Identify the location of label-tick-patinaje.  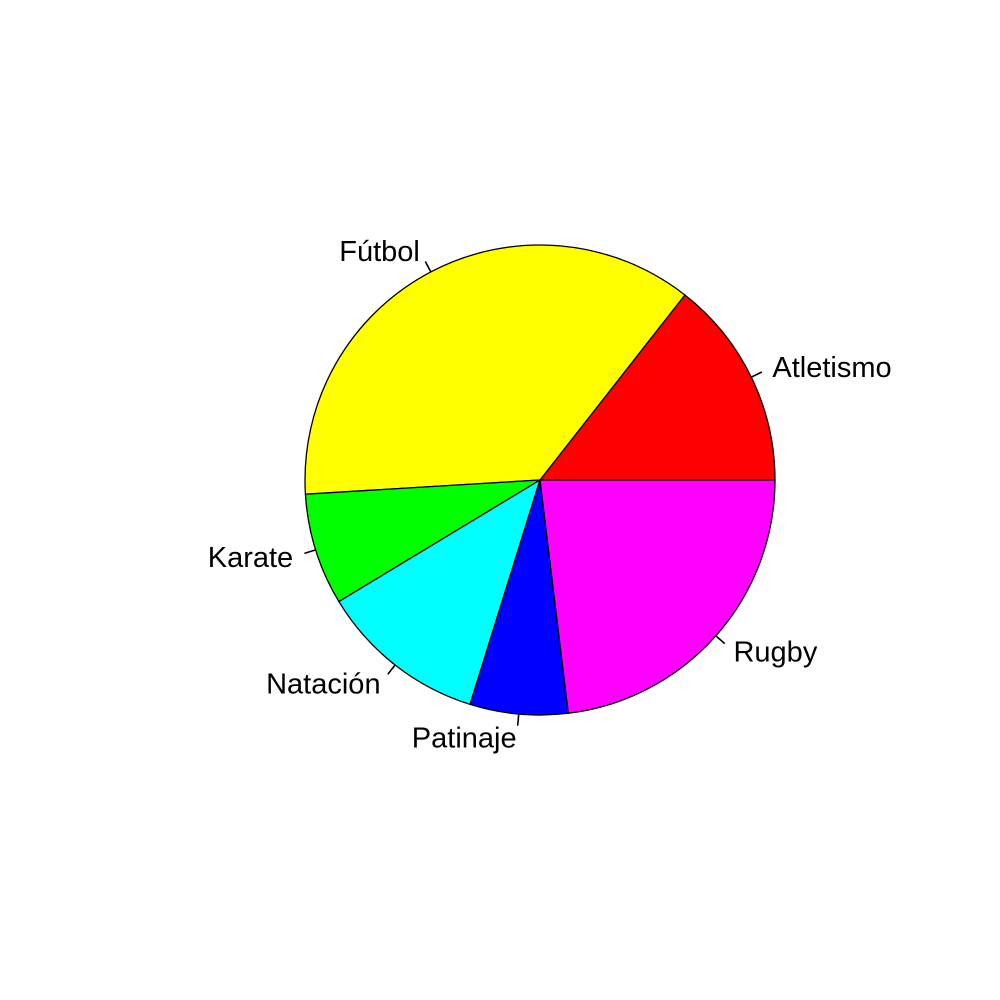
(518, 719).